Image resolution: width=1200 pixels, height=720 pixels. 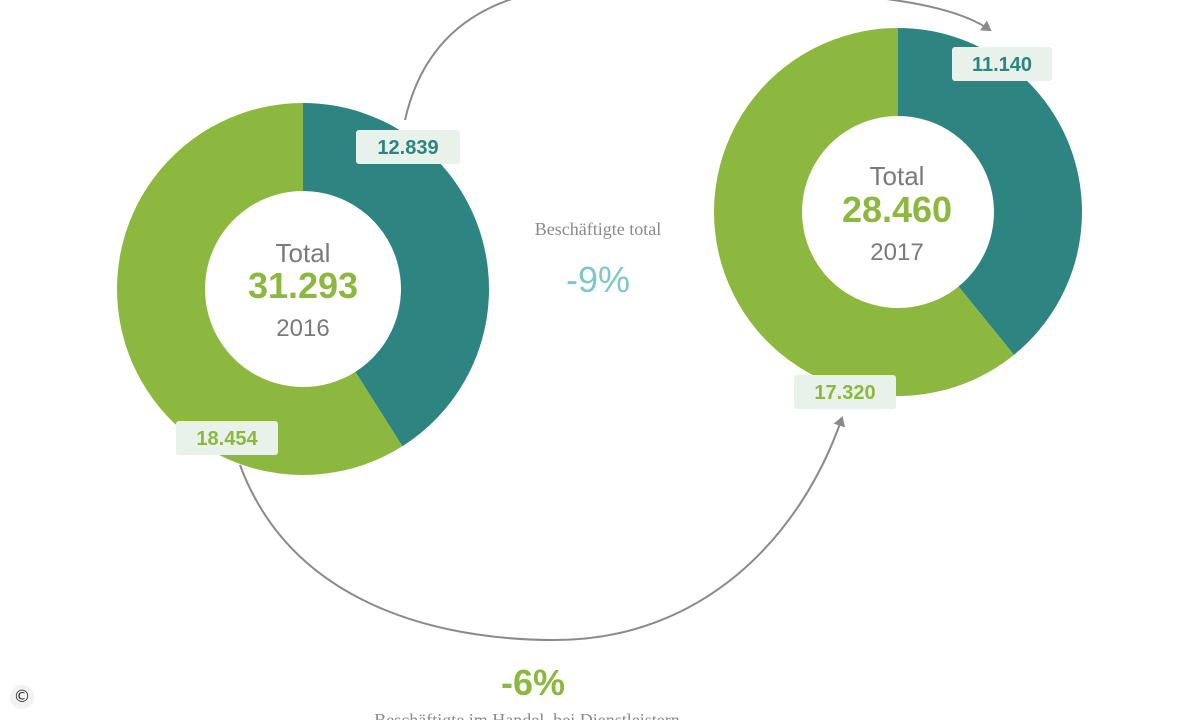 I want to click on svg-text: 18.454, so click(x=227, y=439).